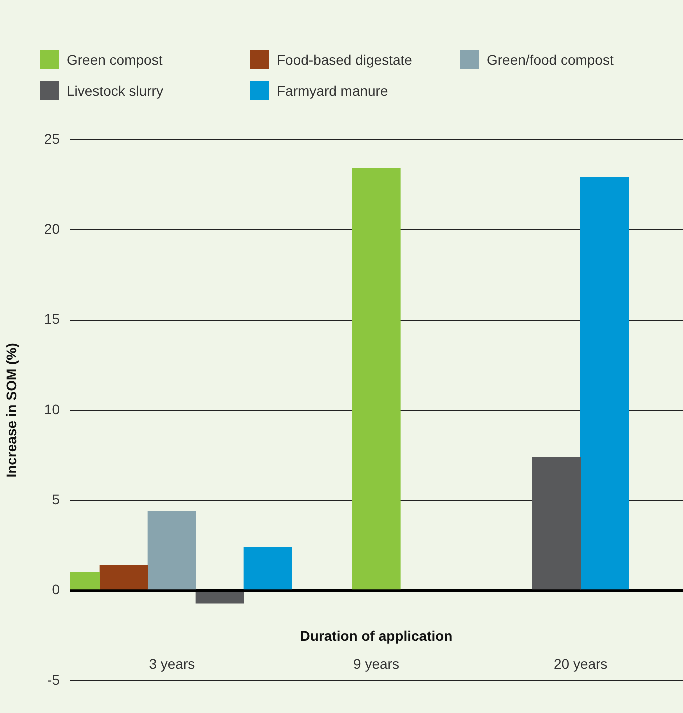 The height and width of the screenshot is (713, 683). I want to click on legend-label: Green/food compost, so click(550, 60).